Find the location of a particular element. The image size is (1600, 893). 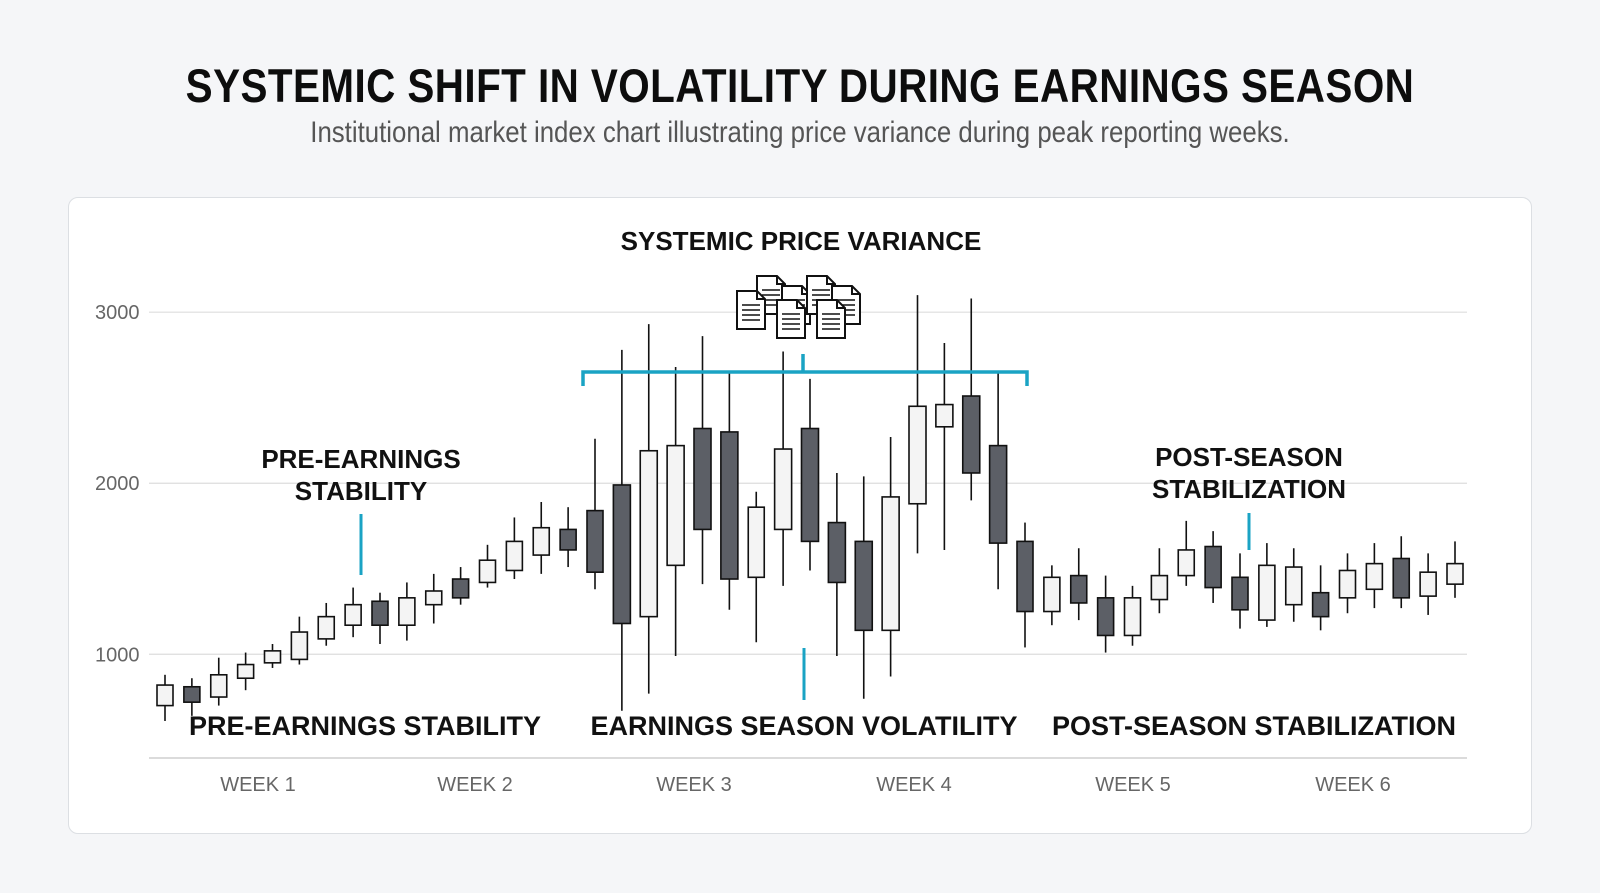

x-tick-label: WEEK 4 is located at coordinates (914, 785).